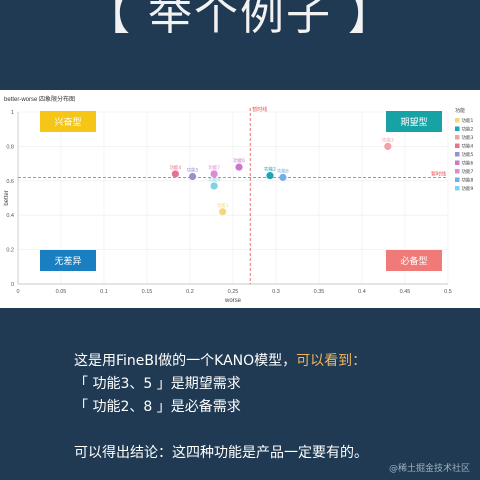 This screenshot has height=480, width=480. Describe the element at coordinates (460, 110) in the screenshot. I see `legend-title: 功能` at that location.